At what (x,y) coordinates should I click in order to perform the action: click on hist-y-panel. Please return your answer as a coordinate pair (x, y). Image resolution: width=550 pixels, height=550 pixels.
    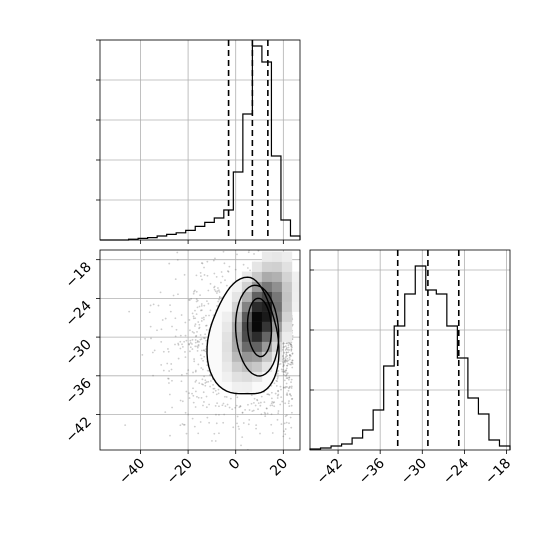
    Looking at the image, I should click on (410, 351).